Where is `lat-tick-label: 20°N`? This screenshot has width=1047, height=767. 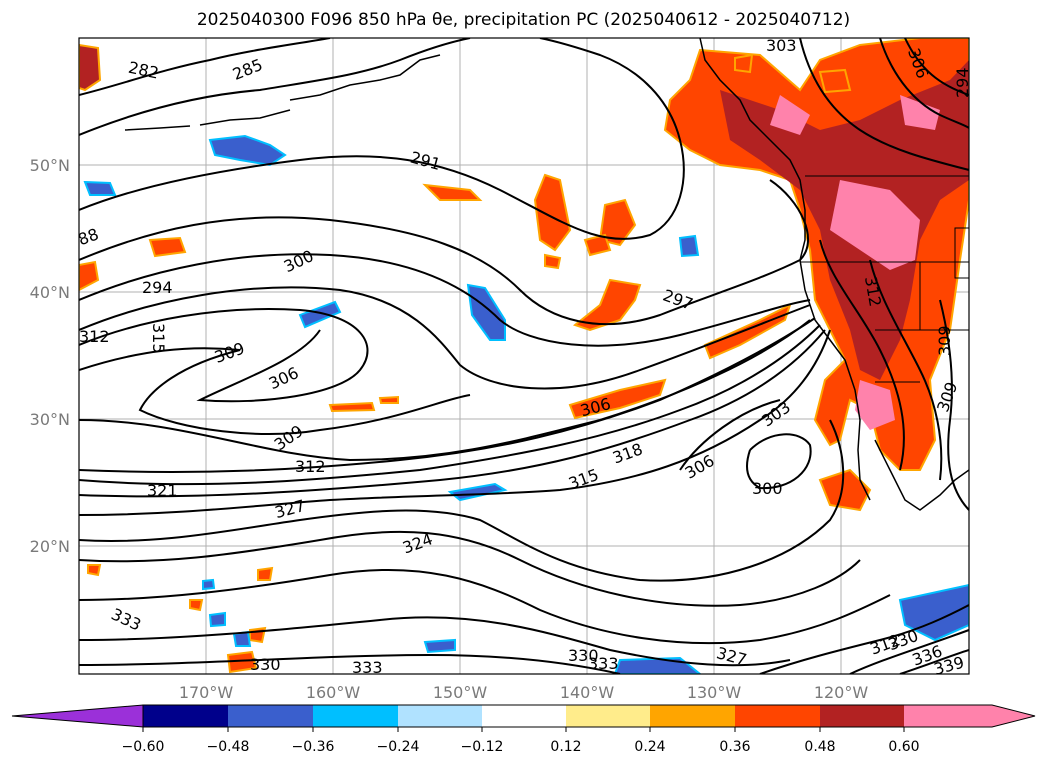
lat-tick-label: 20°N is located at coordinates (50, 546).